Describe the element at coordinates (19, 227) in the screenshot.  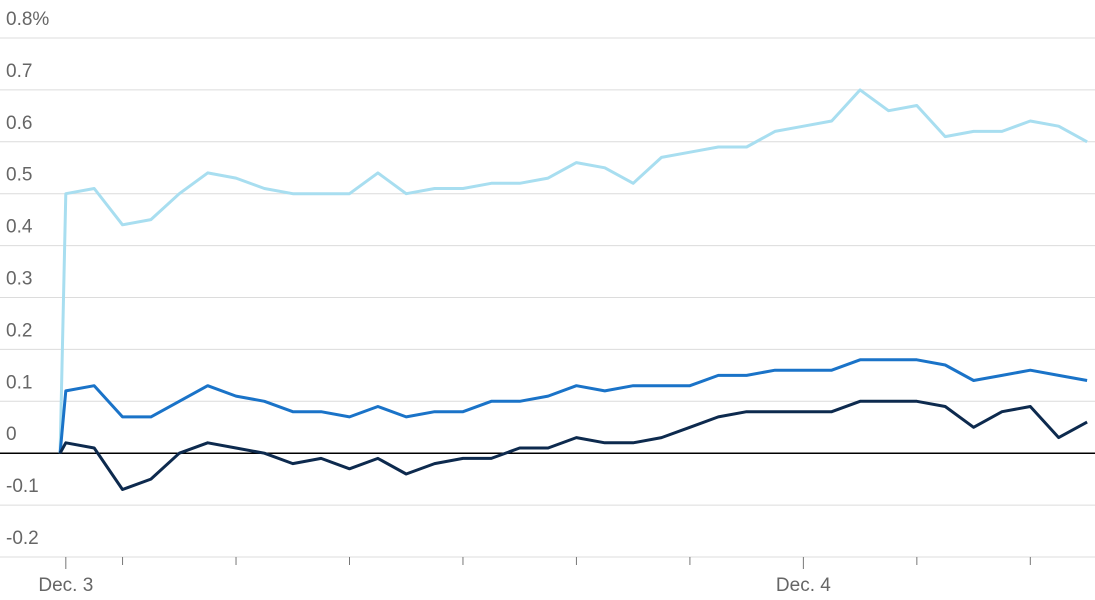
I see `y-tick-label: 0.4` at that location.